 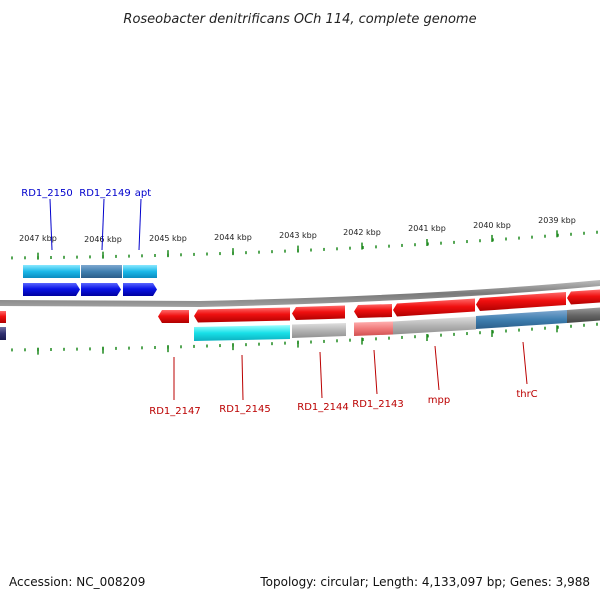 What do you see at coordinates (492, 225) in the screenshot?
I see `upper-tick-label: 2040 kbp` at bounding box center [492, 225].